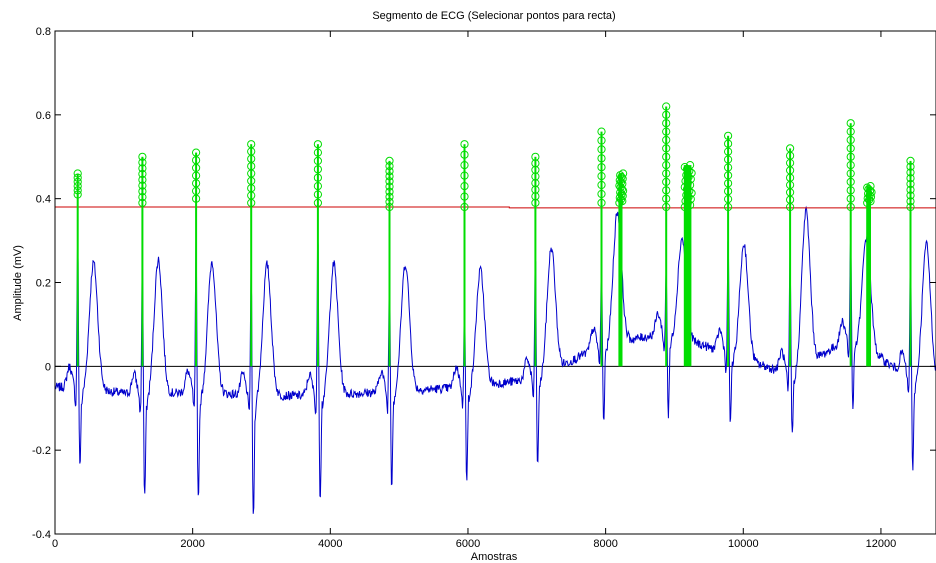 This screenshot has height=563, width=936. I want to click on y-tick-label: -0.4, so click(41, 535).